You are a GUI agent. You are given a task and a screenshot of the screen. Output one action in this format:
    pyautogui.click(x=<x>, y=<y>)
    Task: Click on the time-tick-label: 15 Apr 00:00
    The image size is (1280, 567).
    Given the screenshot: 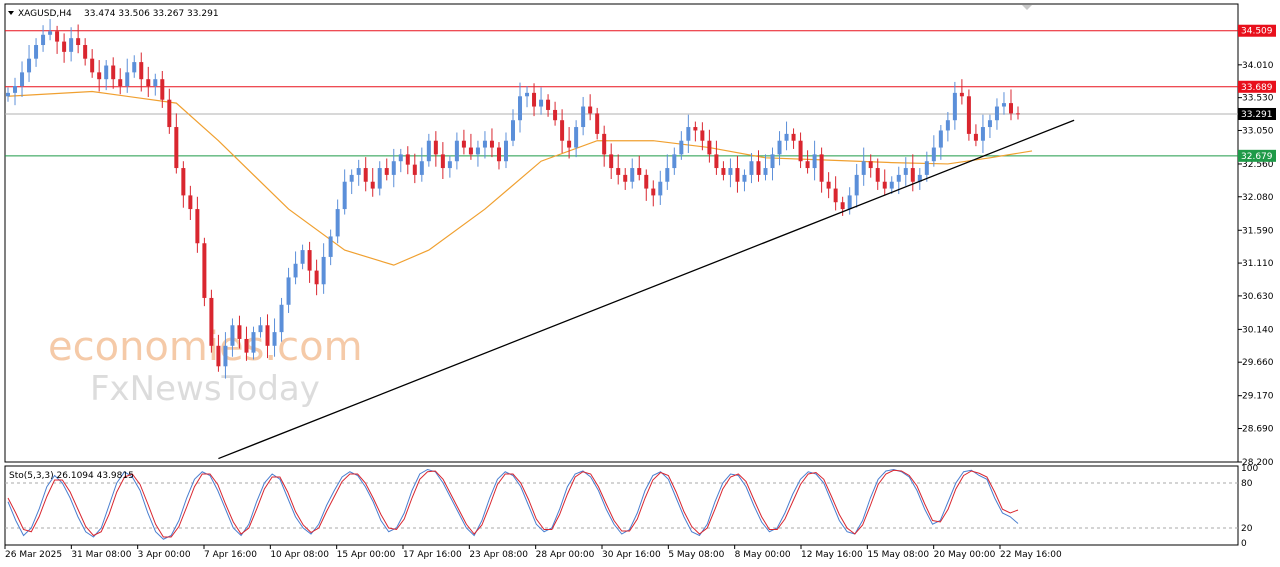 What is the action you would take?
    pyautogui.click(x=366, y=555)
    